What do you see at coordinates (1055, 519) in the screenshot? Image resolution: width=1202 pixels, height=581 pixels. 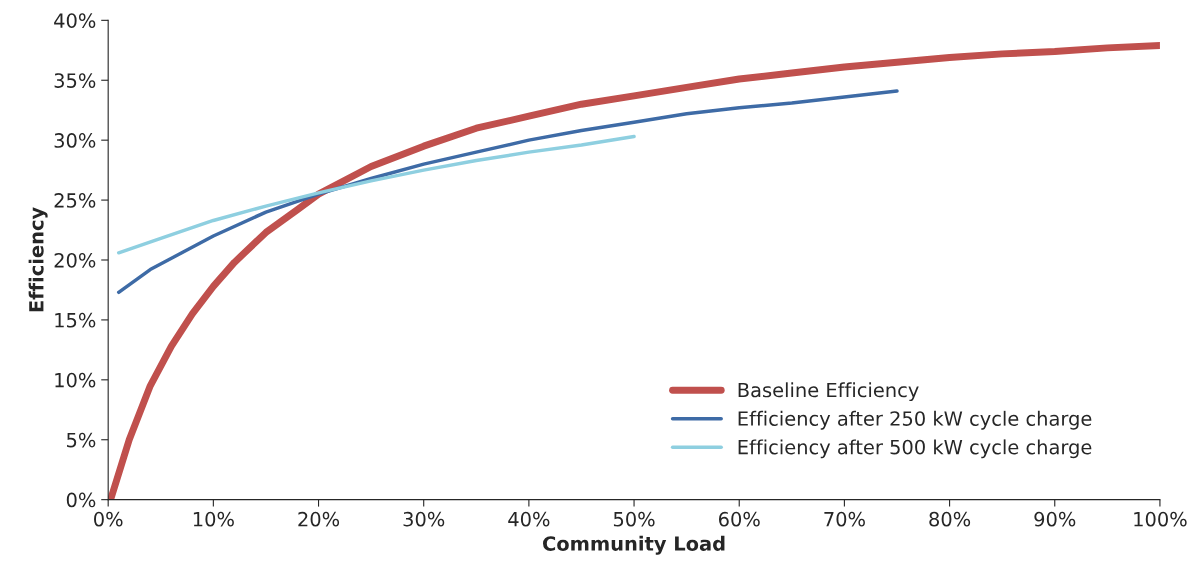 I see `x-tick-label: 90%` at bounding box center [1055, 519].